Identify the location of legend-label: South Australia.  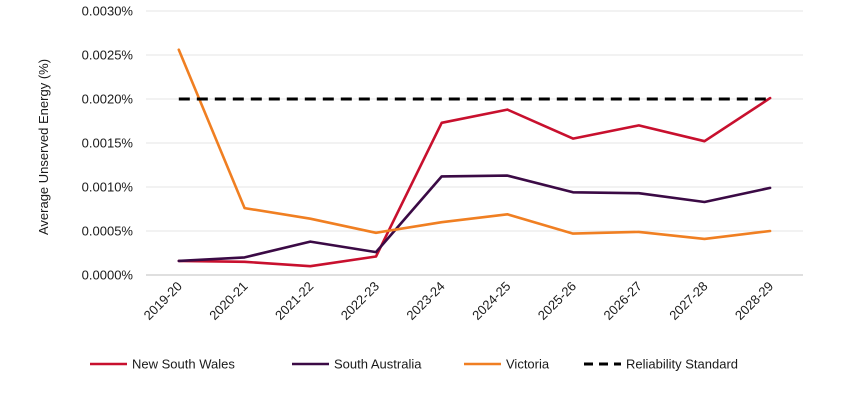
(378, 364).